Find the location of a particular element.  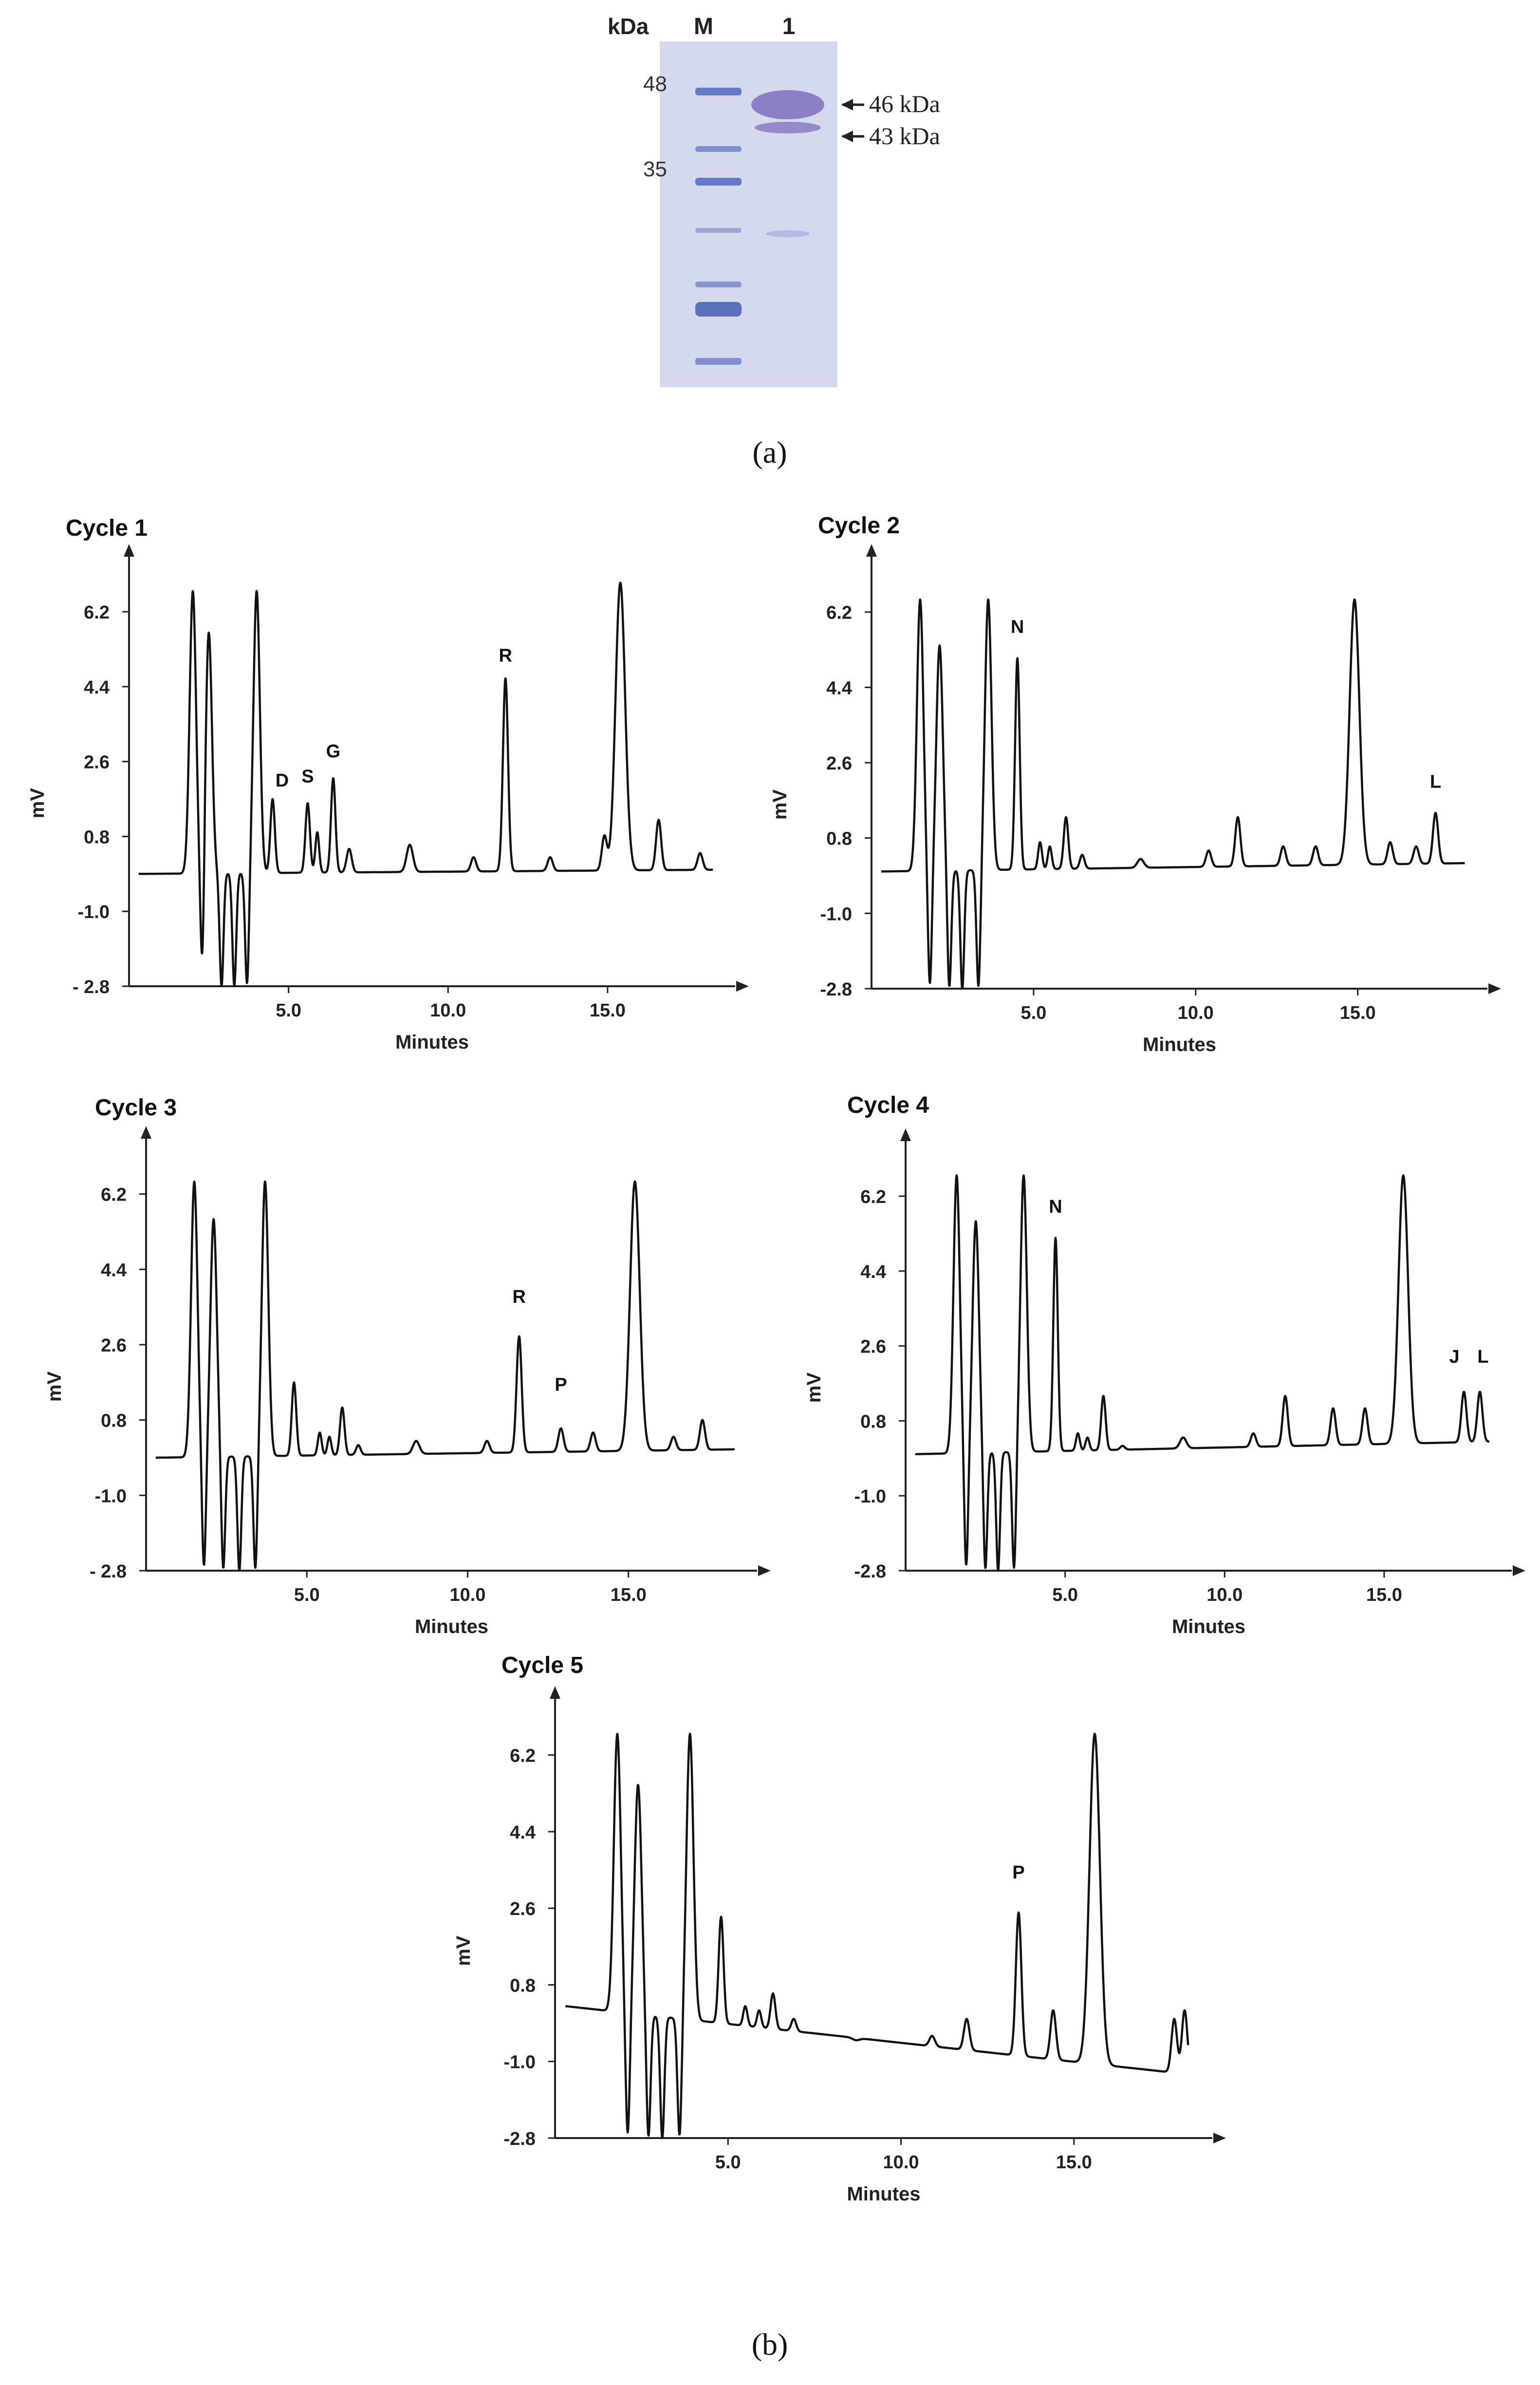

x-axis-arrow is located at coordinates (1519, 1570).